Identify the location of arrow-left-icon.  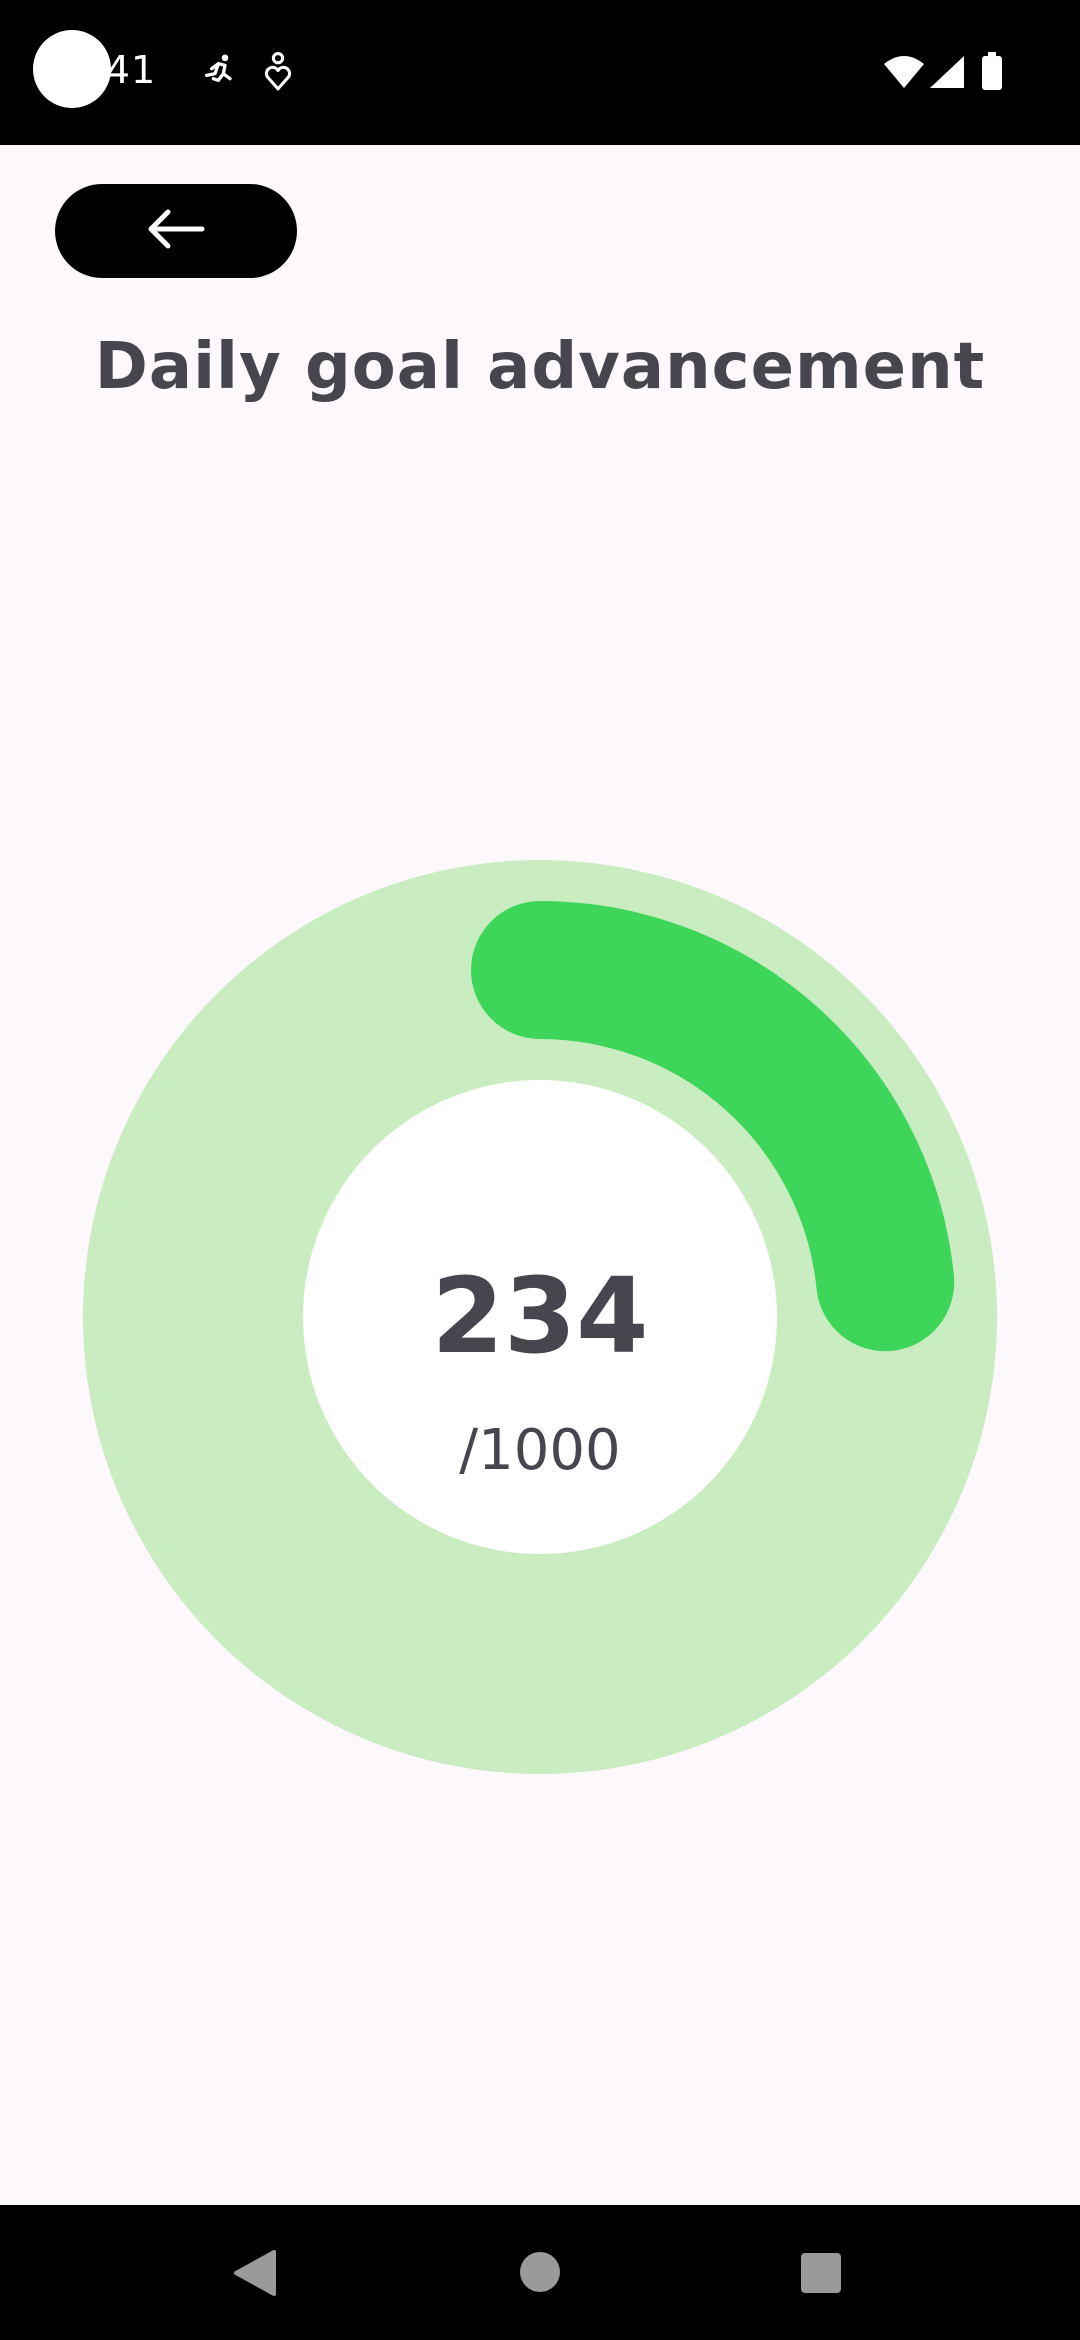
(176, 231).